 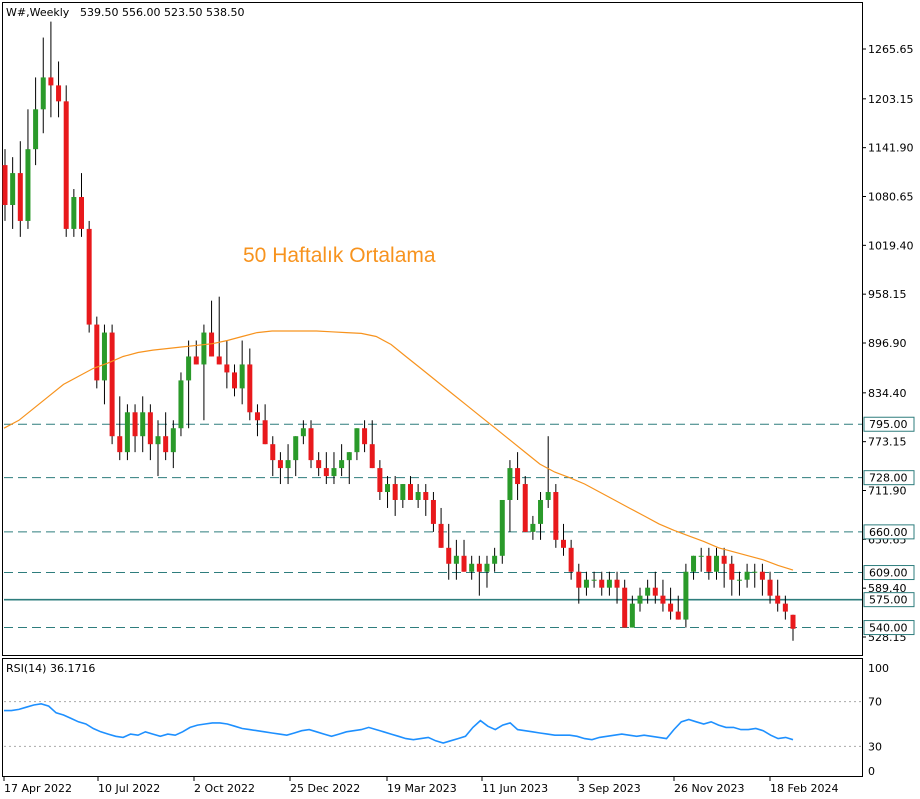 What do you see at coordinates (891, 245) in the screenshot?
I see `price-tick-label: 1019.40` at bounding box center [891, 245].